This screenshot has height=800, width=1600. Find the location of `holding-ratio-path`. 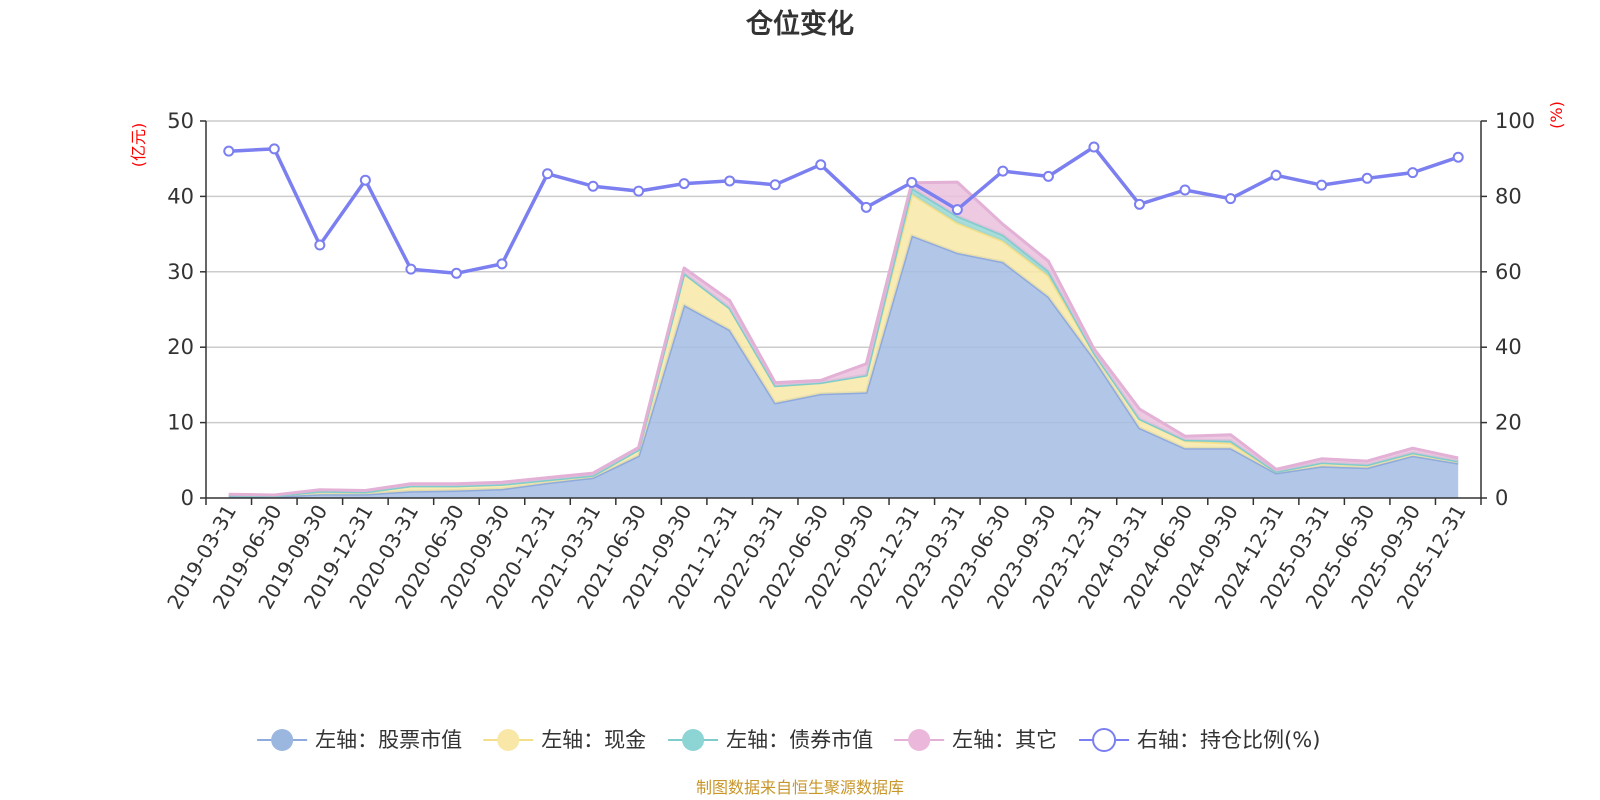

holding-ratio-path is located at coordinates (843, 210).